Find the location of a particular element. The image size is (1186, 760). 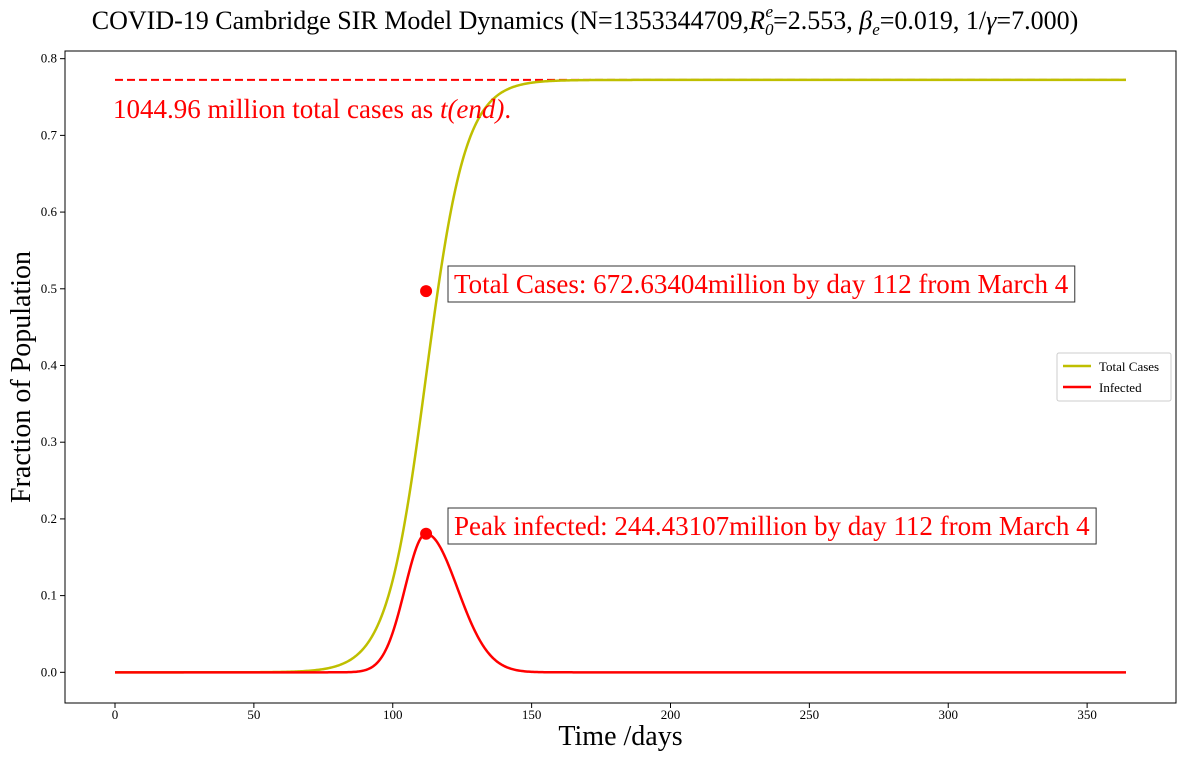

total-cases-box-frame is located at coordinates (761, 284).